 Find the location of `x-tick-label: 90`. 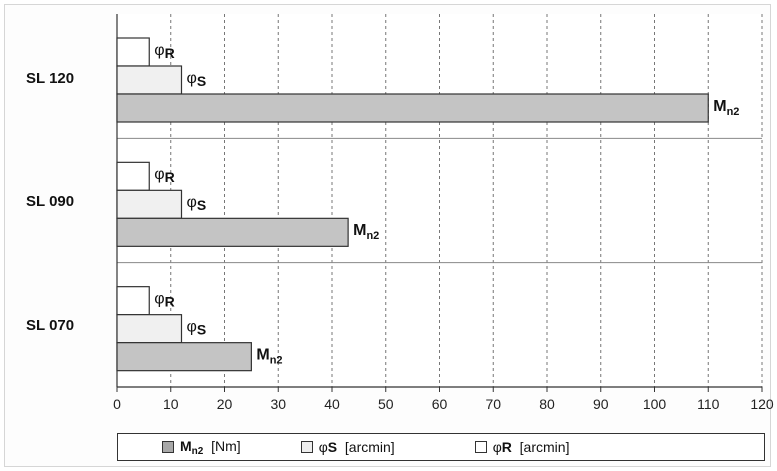

x-tick-label: 90 is located at coordinates (601, 404).